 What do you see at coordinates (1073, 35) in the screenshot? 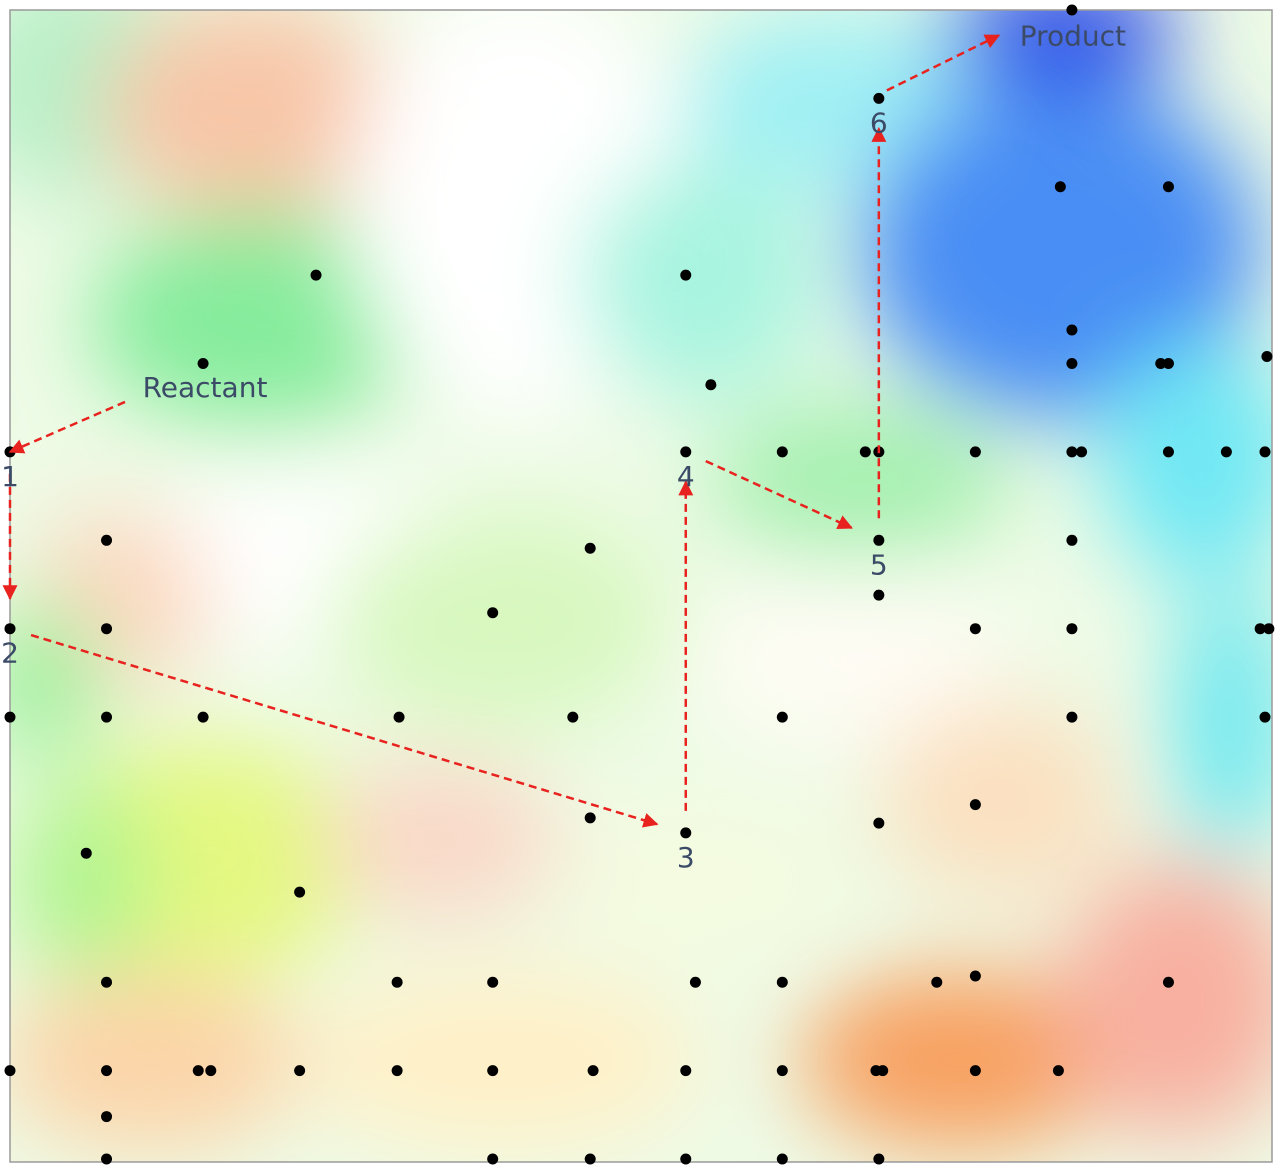
I see `end-label: Product` at bounding box center [1073, 35].